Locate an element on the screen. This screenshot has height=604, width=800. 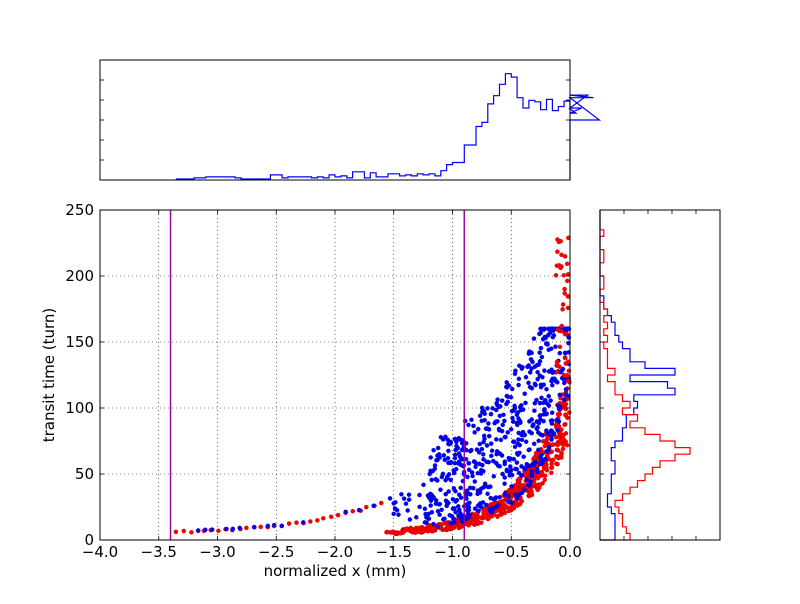
top-histogram-frame is located at coordinates (335, 120).